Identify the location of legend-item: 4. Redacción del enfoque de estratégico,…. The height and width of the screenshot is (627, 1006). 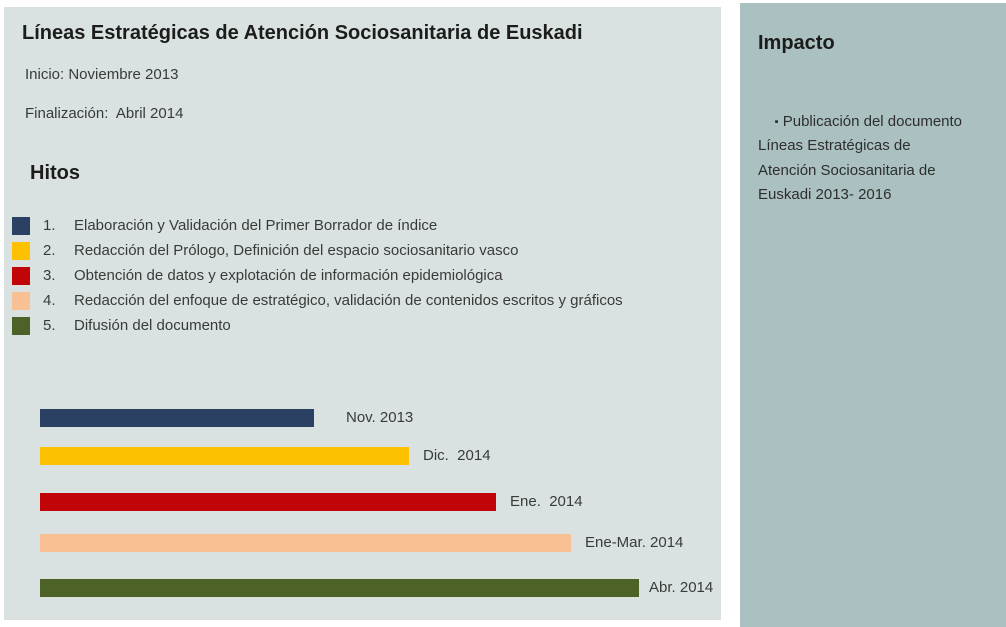
(357, 300).